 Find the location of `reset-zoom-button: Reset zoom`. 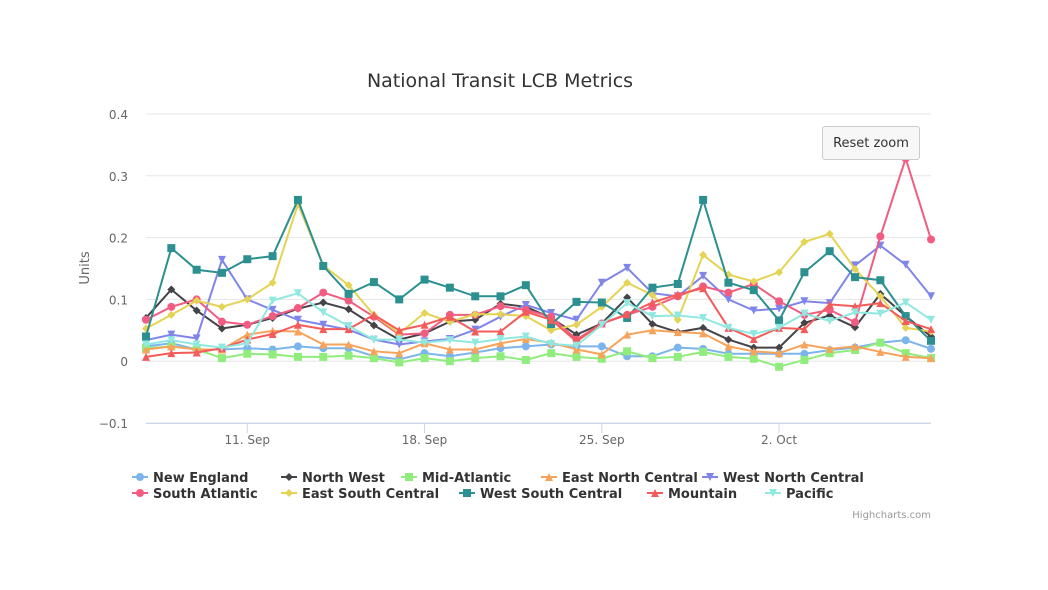

reset-zoom-button: Reset zoom is located at coordinates (871, 143).